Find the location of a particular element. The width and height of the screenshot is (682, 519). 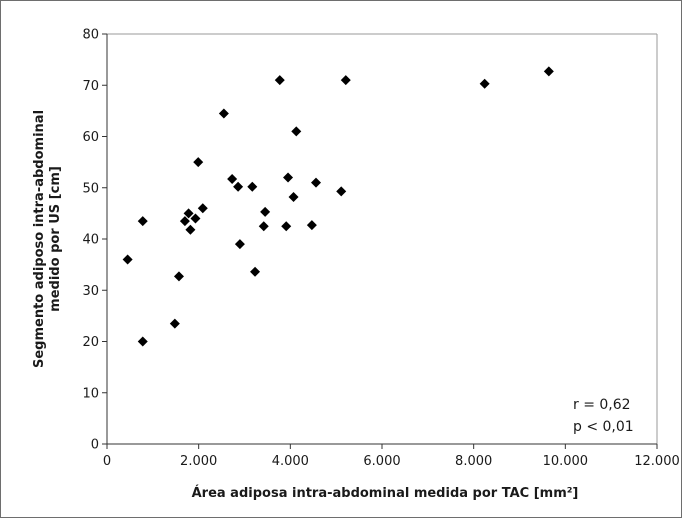

x-tick-label: 0 is located at coordinates (107, 461).